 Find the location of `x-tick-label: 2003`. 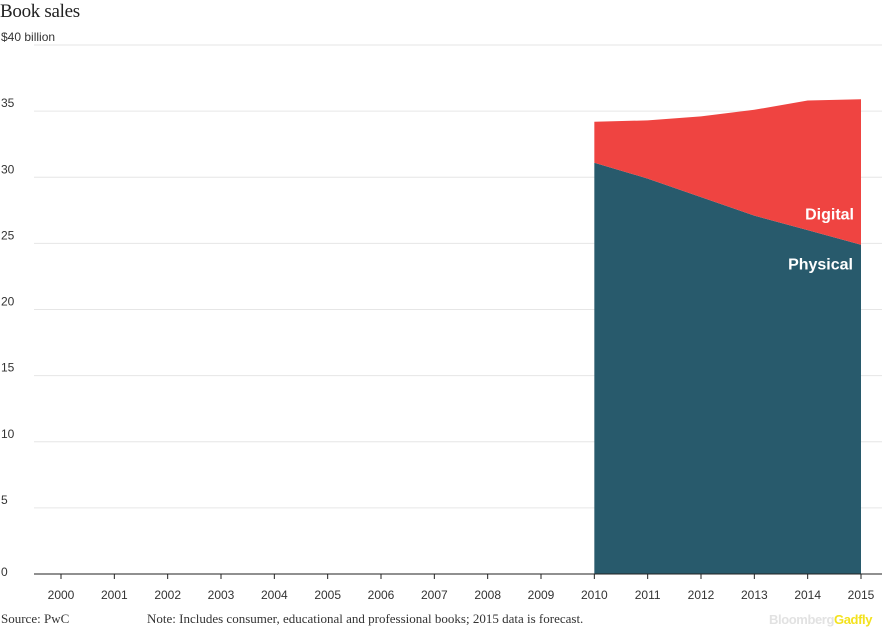

x-tick-label: 2003 is located at coordinates (221, 595).